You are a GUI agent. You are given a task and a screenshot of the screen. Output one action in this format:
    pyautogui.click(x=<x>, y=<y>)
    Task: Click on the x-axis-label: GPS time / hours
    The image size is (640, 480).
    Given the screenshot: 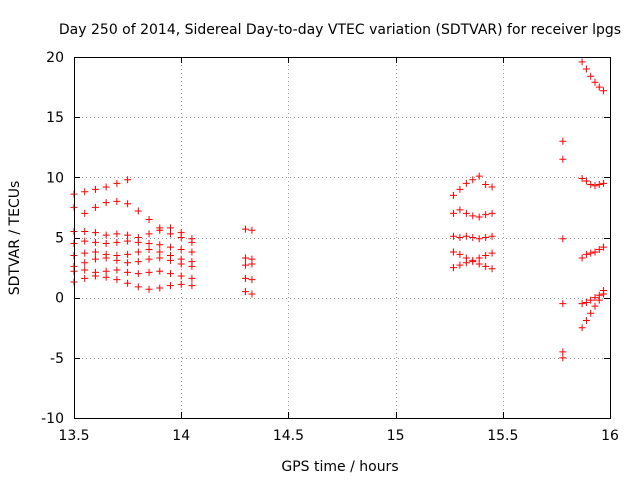 What is the action you would take?
    pyautogui.click(x=339, y=467)
    